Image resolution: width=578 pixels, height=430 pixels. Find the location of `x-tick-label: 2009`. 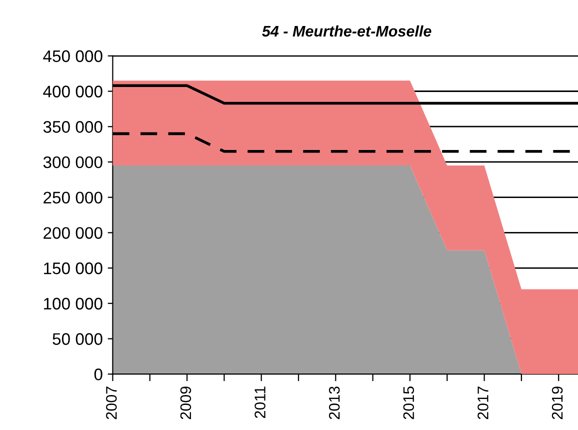

x-tick-label: 2009 is located at coordinates (186, 403).